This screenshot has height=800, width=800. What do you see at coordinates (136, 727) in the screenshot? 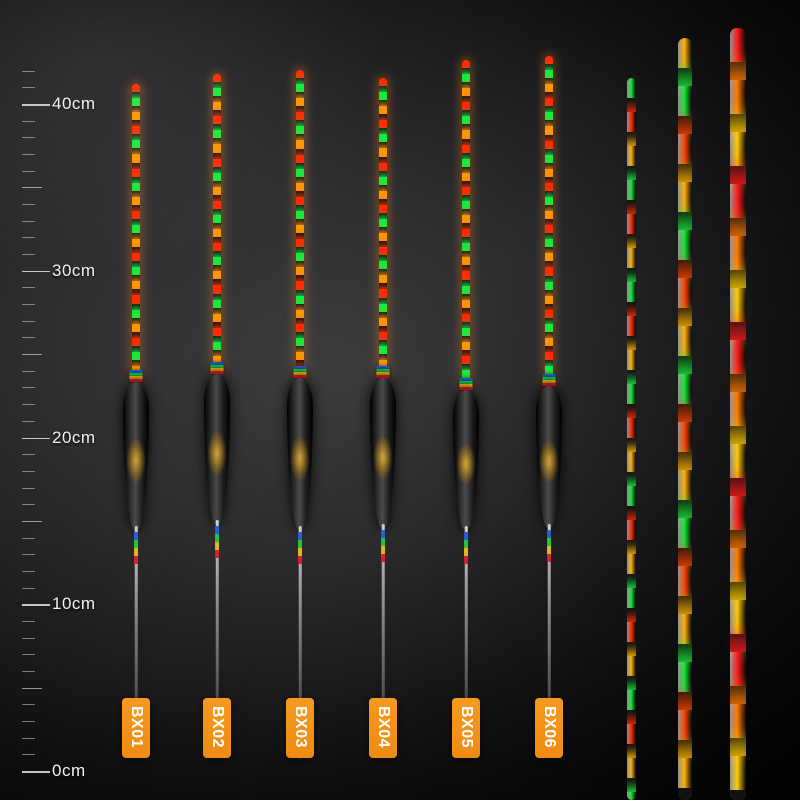
I see `float-label-bx01: BX01` at bounding box center [136, 727].